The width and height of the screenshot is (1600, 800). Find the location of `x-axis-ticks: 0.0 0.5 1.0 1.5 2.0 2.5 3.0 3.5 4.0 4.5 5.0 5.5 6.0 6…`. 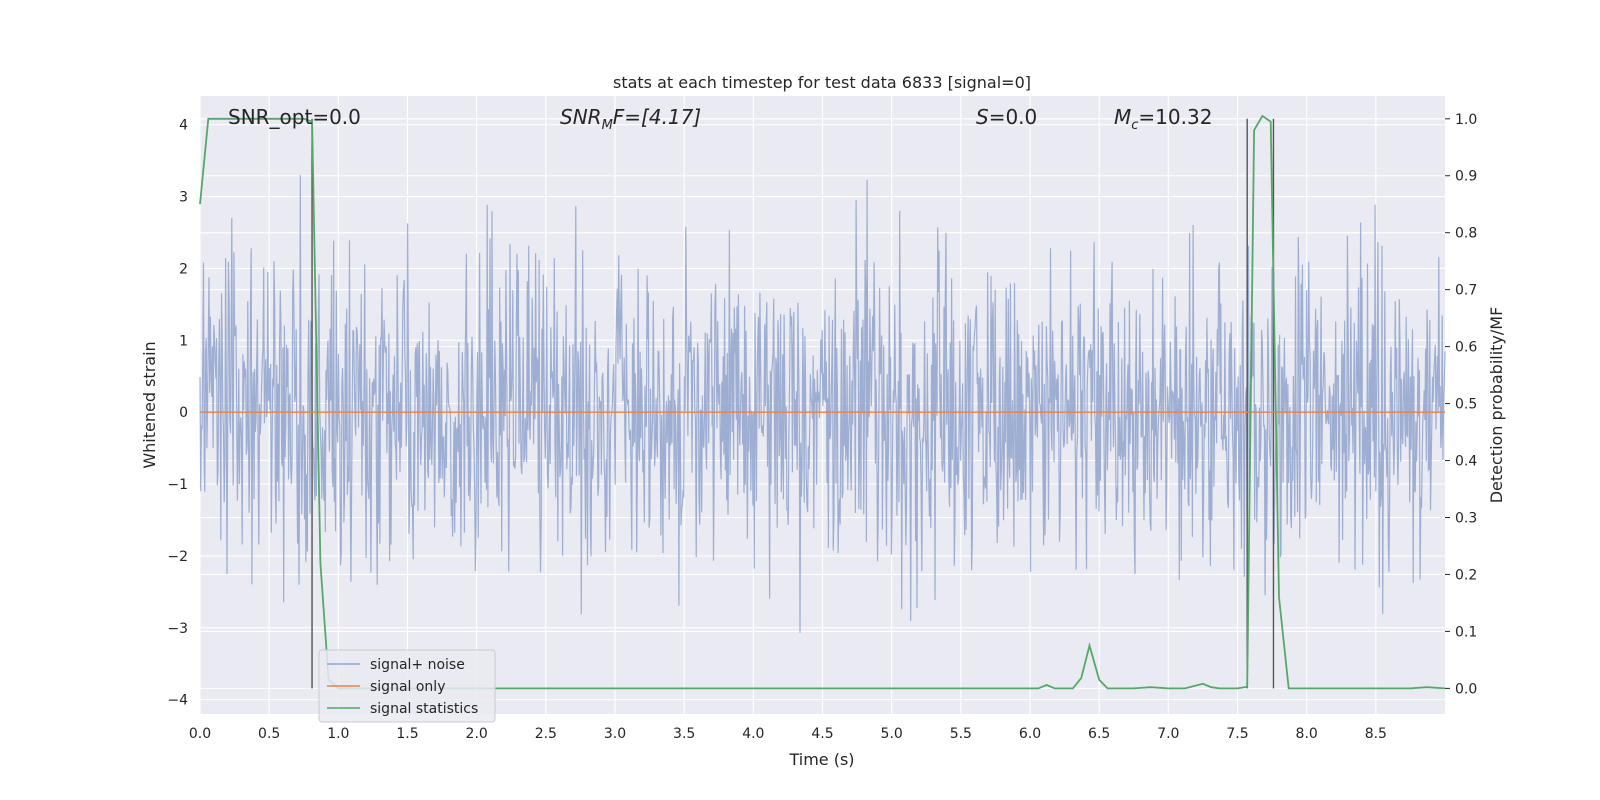

x-axis-ticks: 0.0 0.5 1.0 1.5 2.0 2.5 3.0 3.5 4.0 4.5 5.0 5.5 6.0 6… is located at coordinates (788, 734).